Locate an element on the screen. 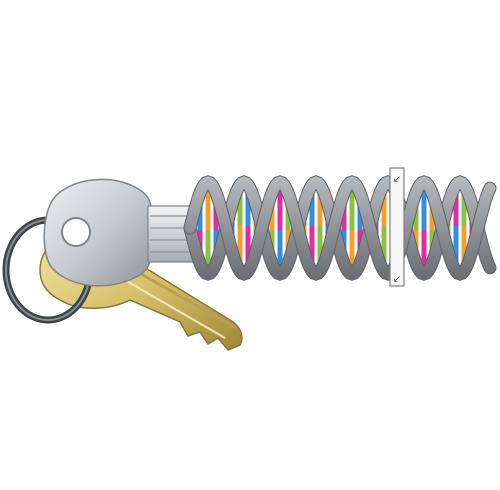 The image size is (500, 490). dna-helix-icon is located at coordinates (340, 228).